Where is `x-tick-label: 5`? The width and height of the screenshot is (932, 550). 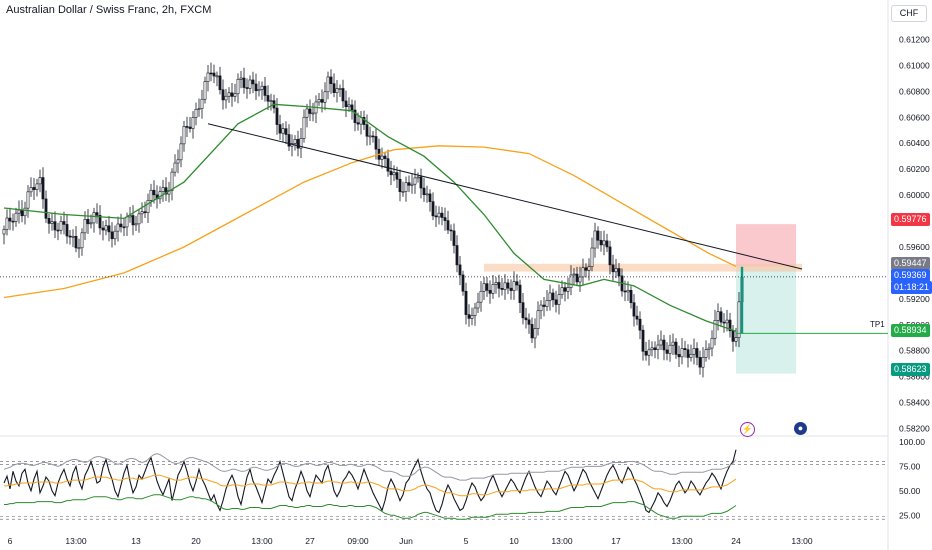 x-tick-label: 5 is located at coordinates (466, 541).